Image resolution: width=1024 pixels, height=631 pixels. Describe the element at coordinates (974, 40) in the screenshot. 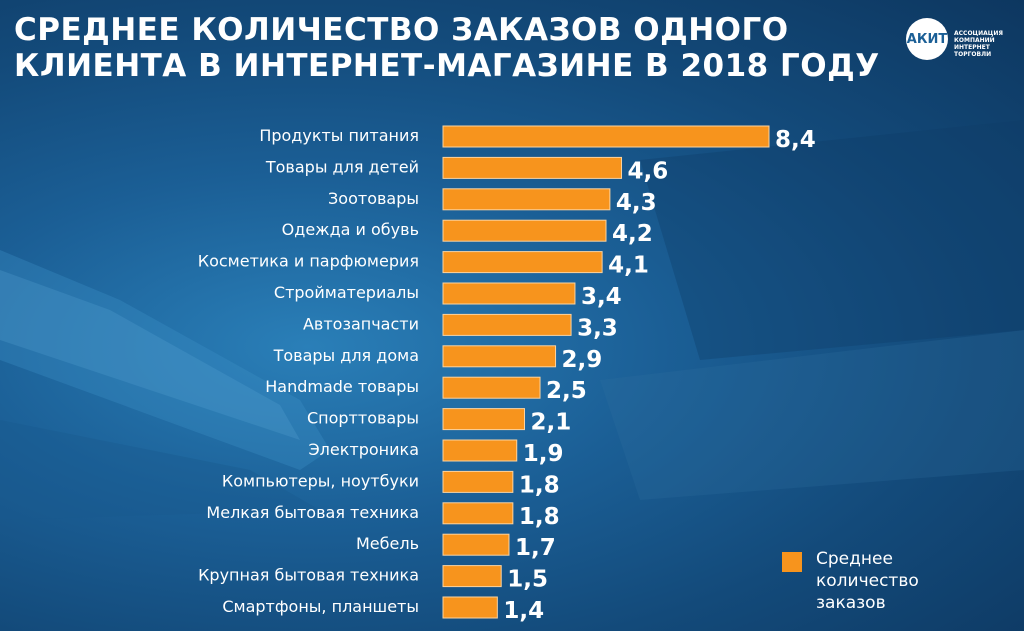

I see `logo-line: КОМПАНИЙ` at that location.